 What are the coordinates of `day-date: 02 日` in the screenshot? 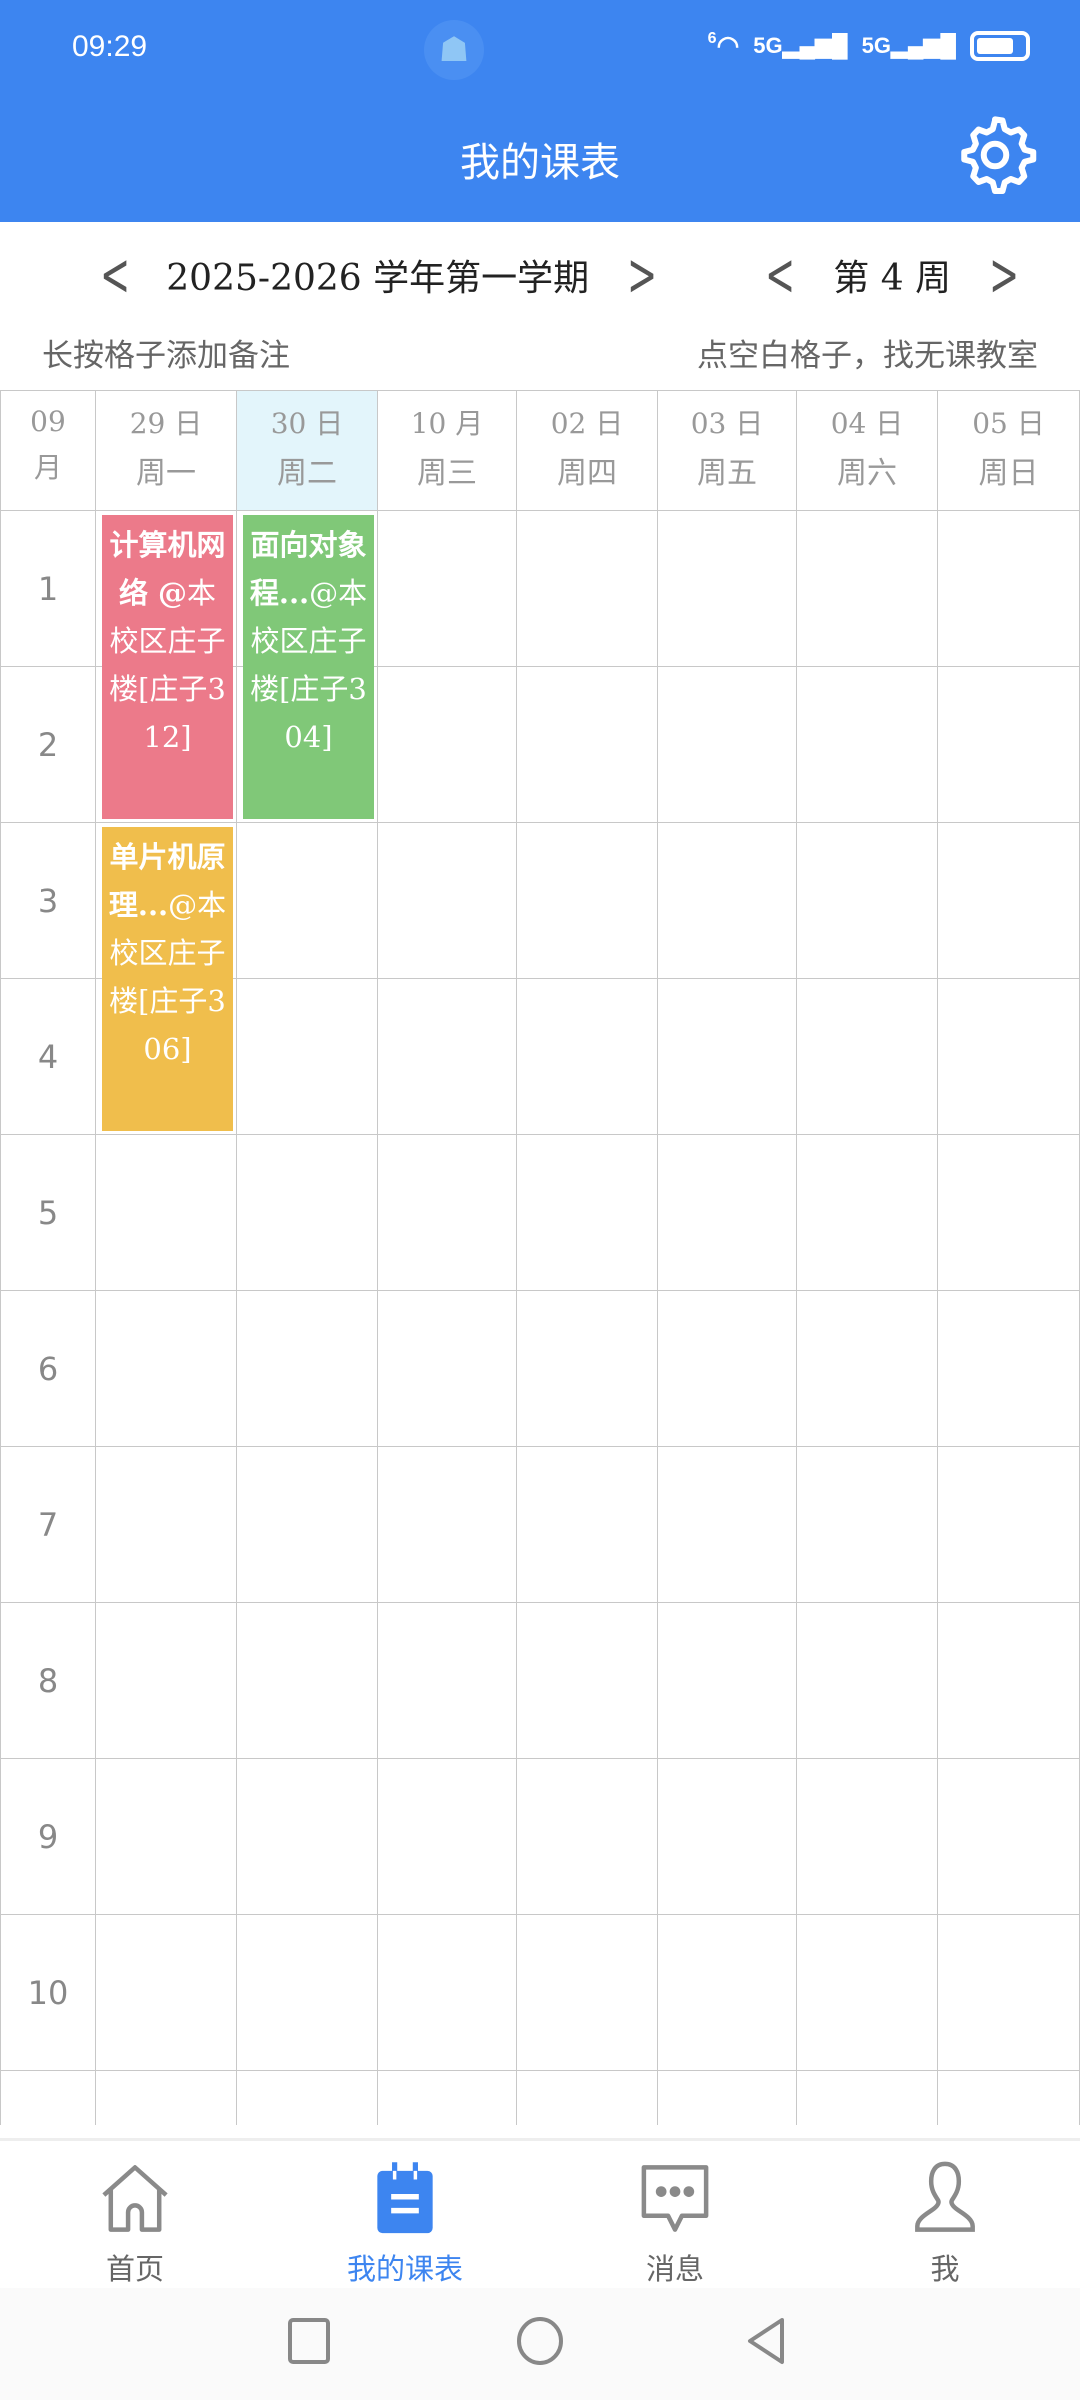 It's located at (587, 423).